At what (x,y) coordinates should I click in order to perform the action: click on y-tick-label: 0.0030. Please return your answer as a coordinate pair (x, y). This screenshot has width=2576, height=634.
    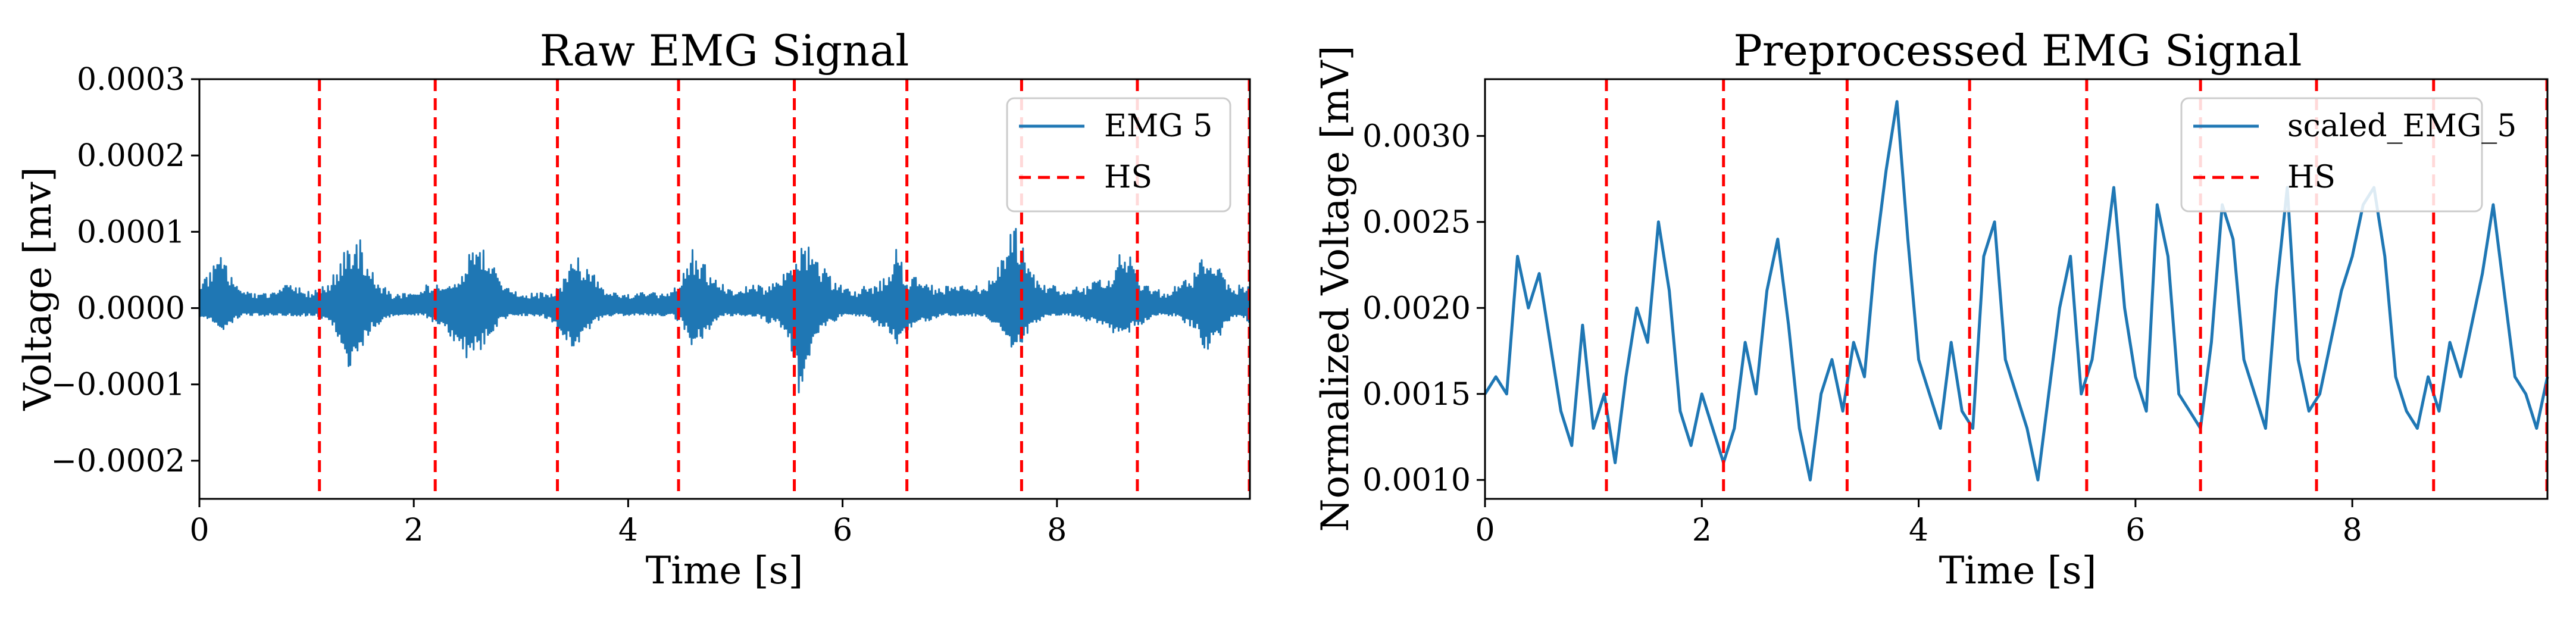
    Looking at the image, I should click on (1416, 136).